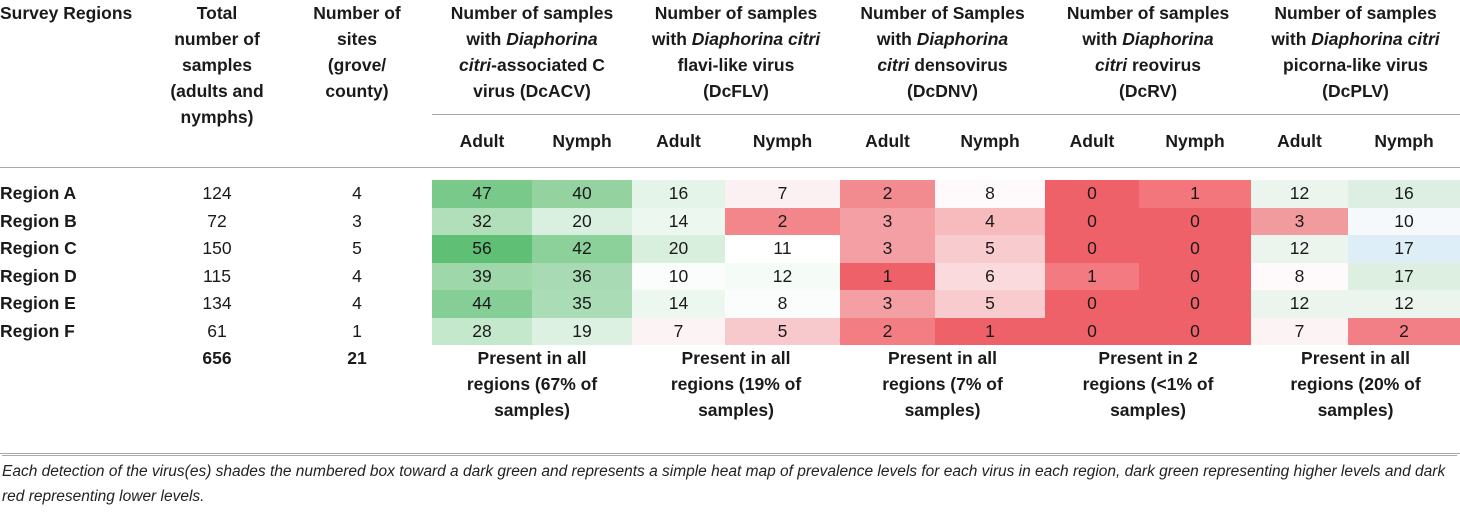  I want to click on heatmap-cell: 35, so click(582, 304).